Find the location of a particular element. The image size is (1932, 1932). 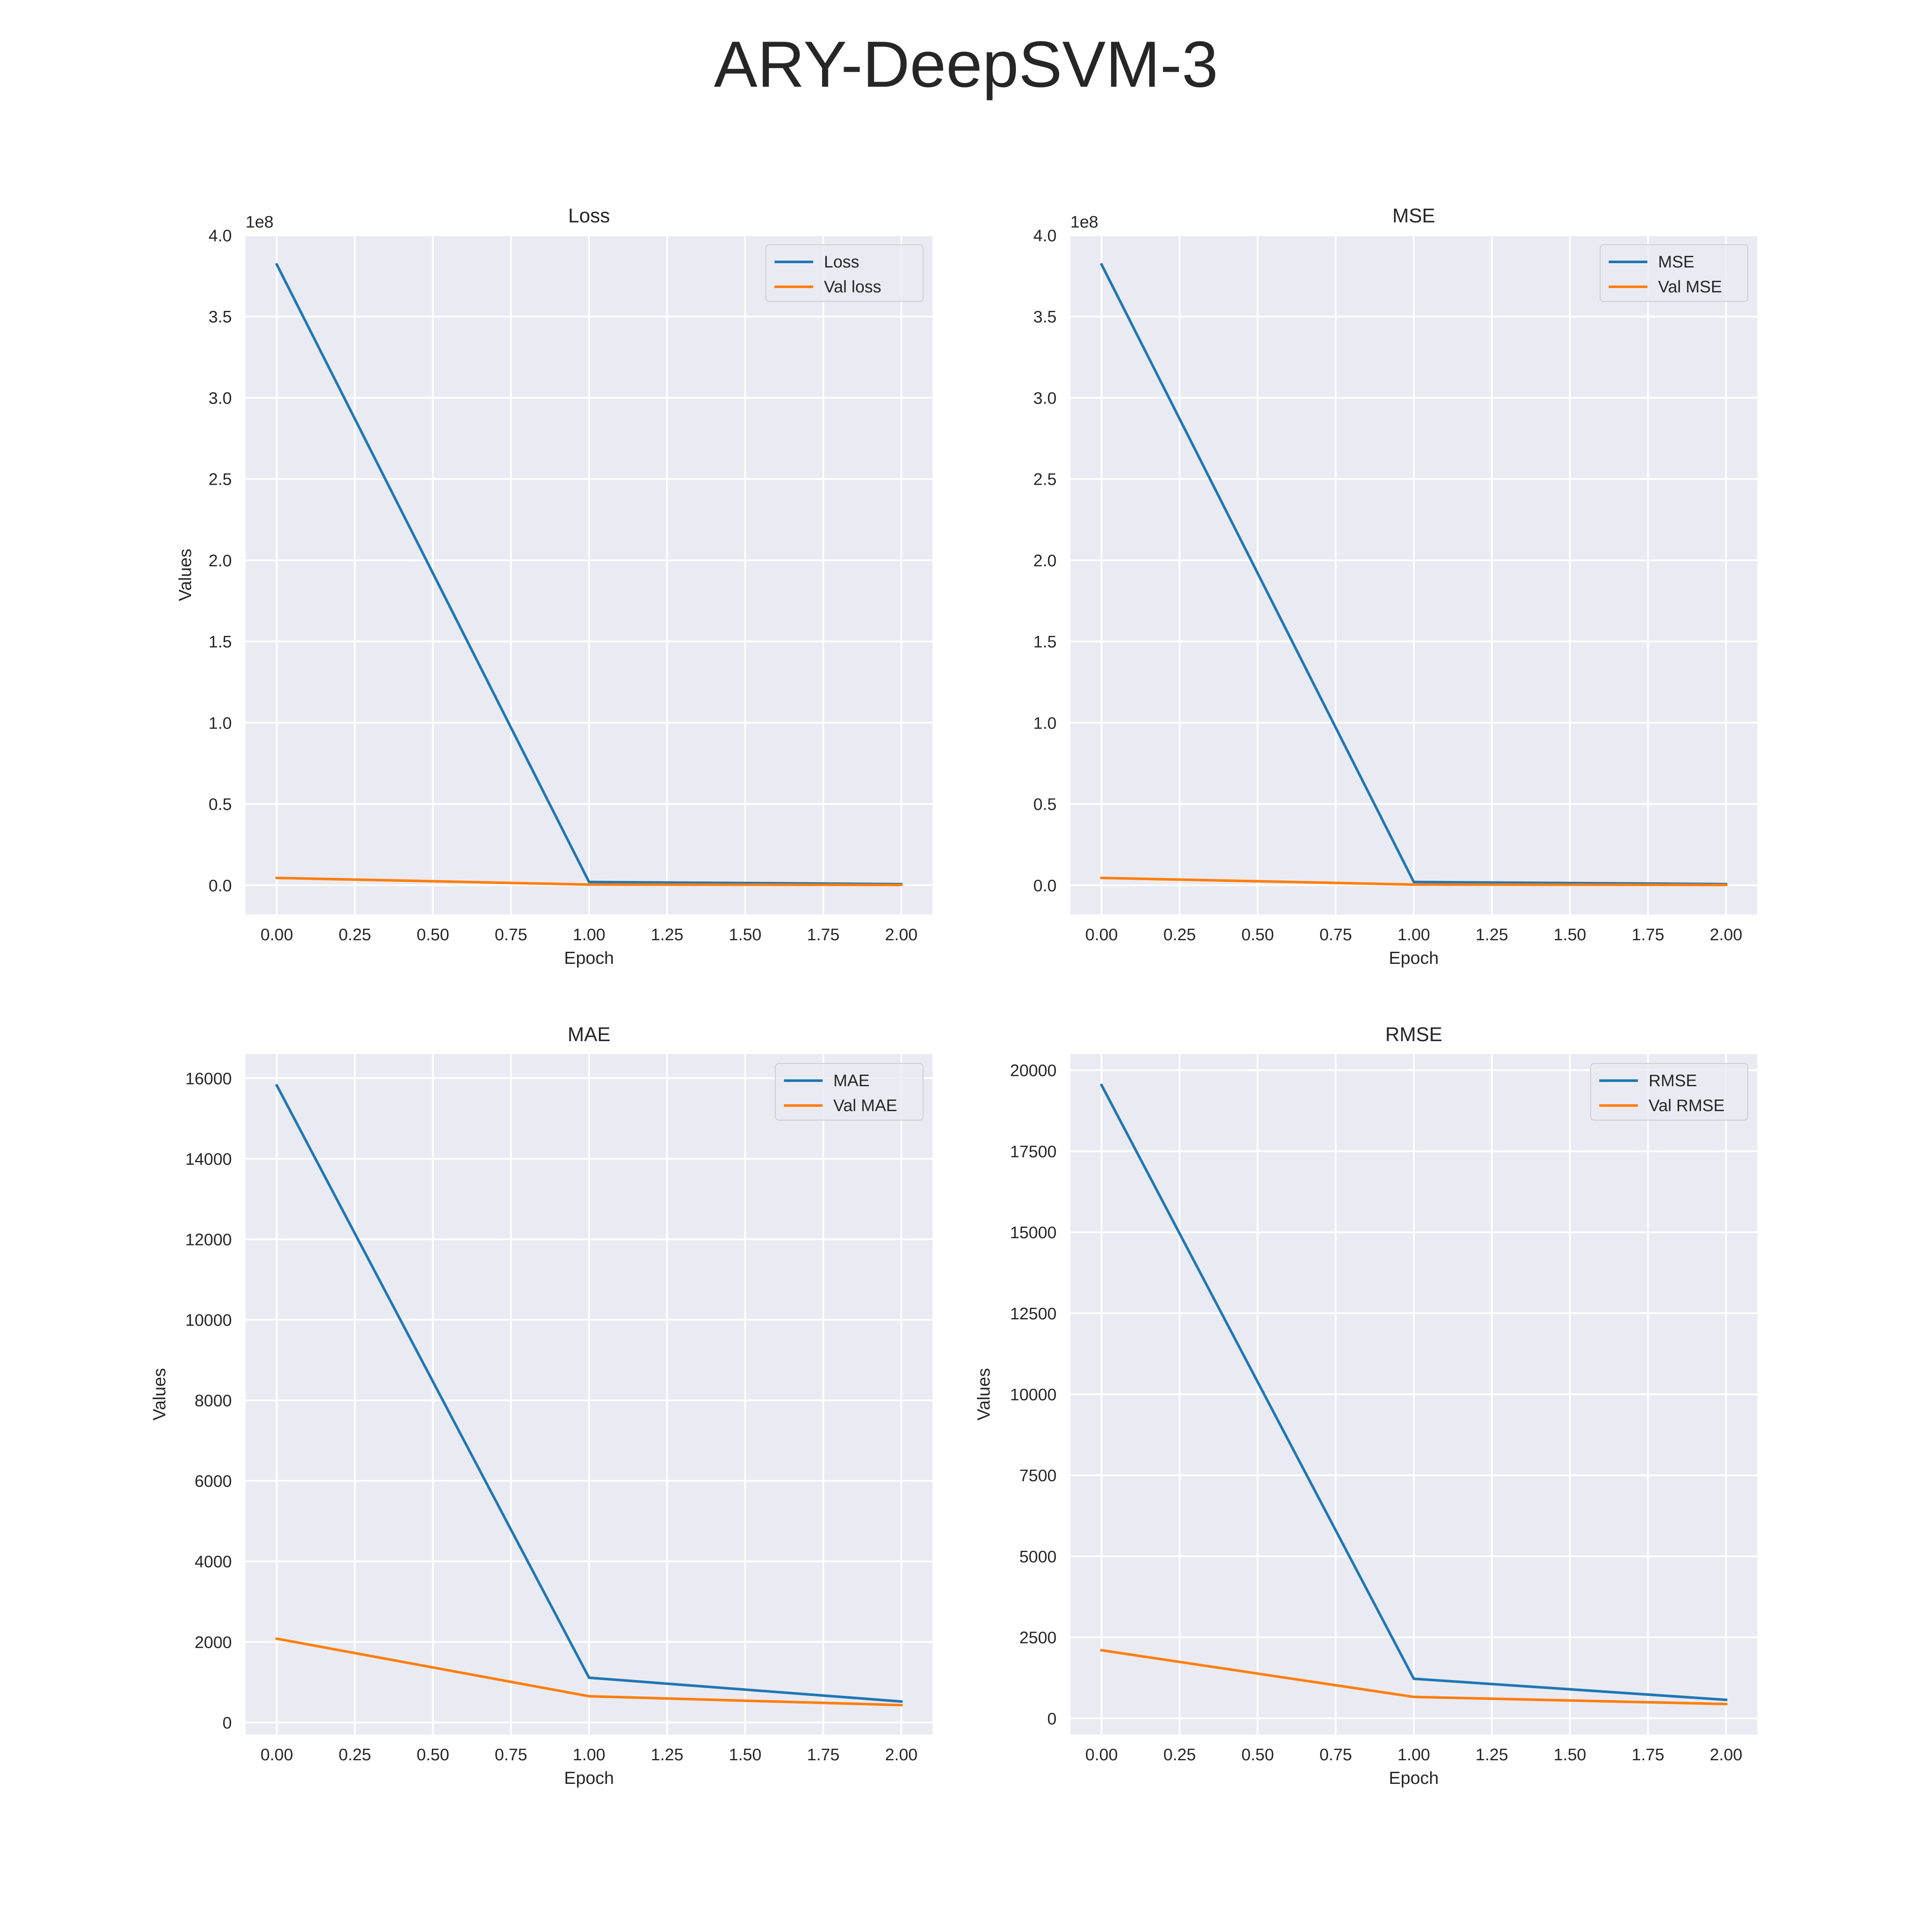

y-tick-label: 0 is located at coordinates (227, 1723).